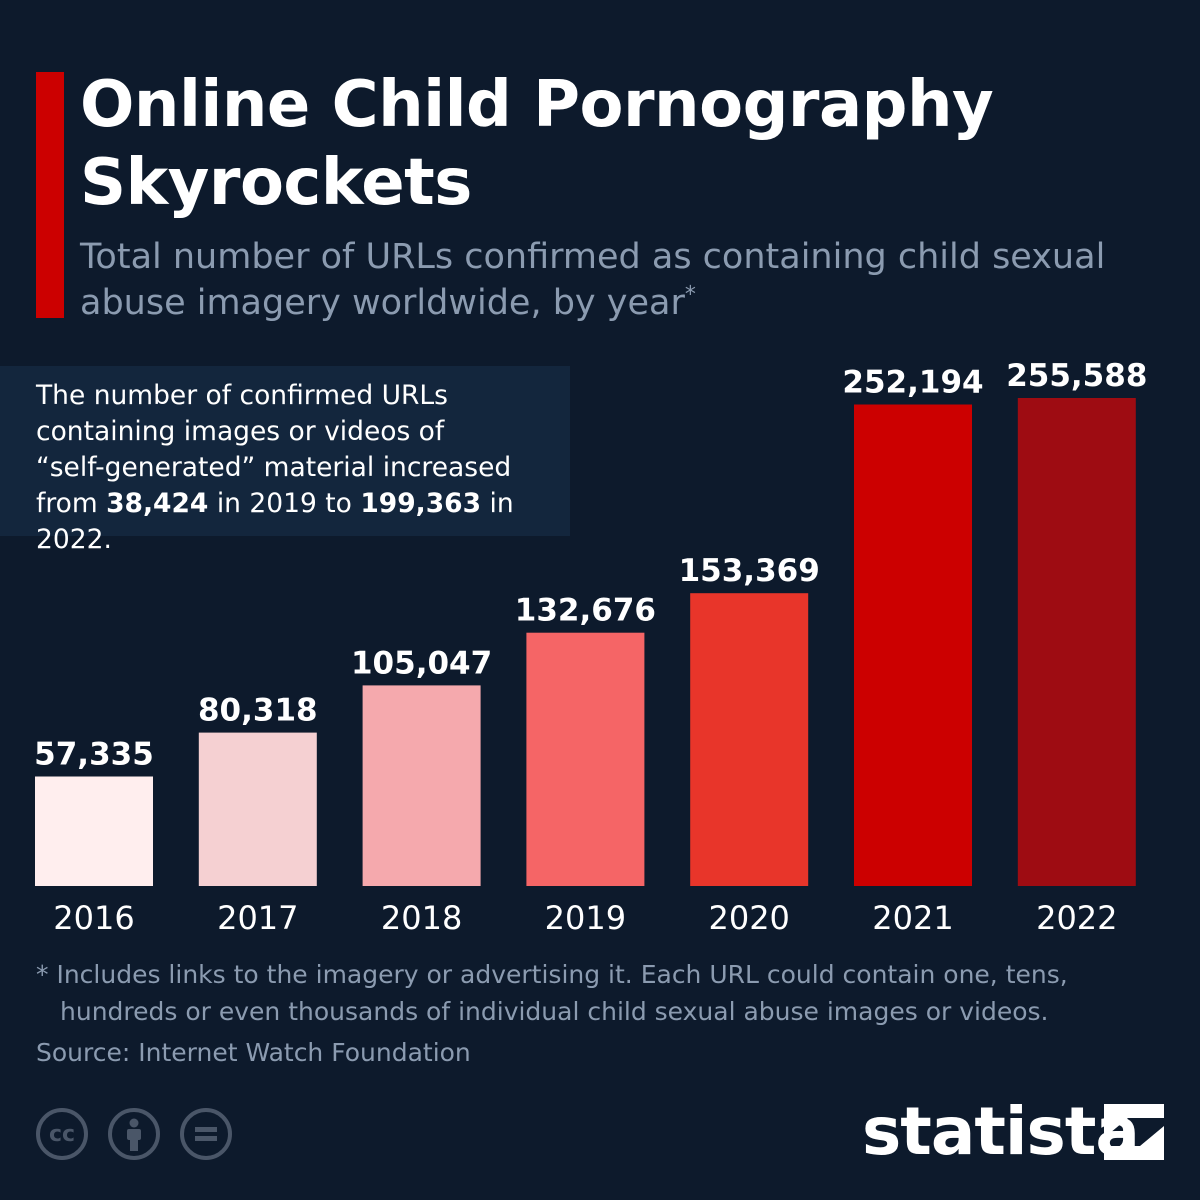 Image resolution: width=1200 pixels, height=1200 pixels. What do you see at coordinates (240, 431) in the screenshot?
I see `callout-line-2: containing images or videos of` at bounding box center [240, 431].